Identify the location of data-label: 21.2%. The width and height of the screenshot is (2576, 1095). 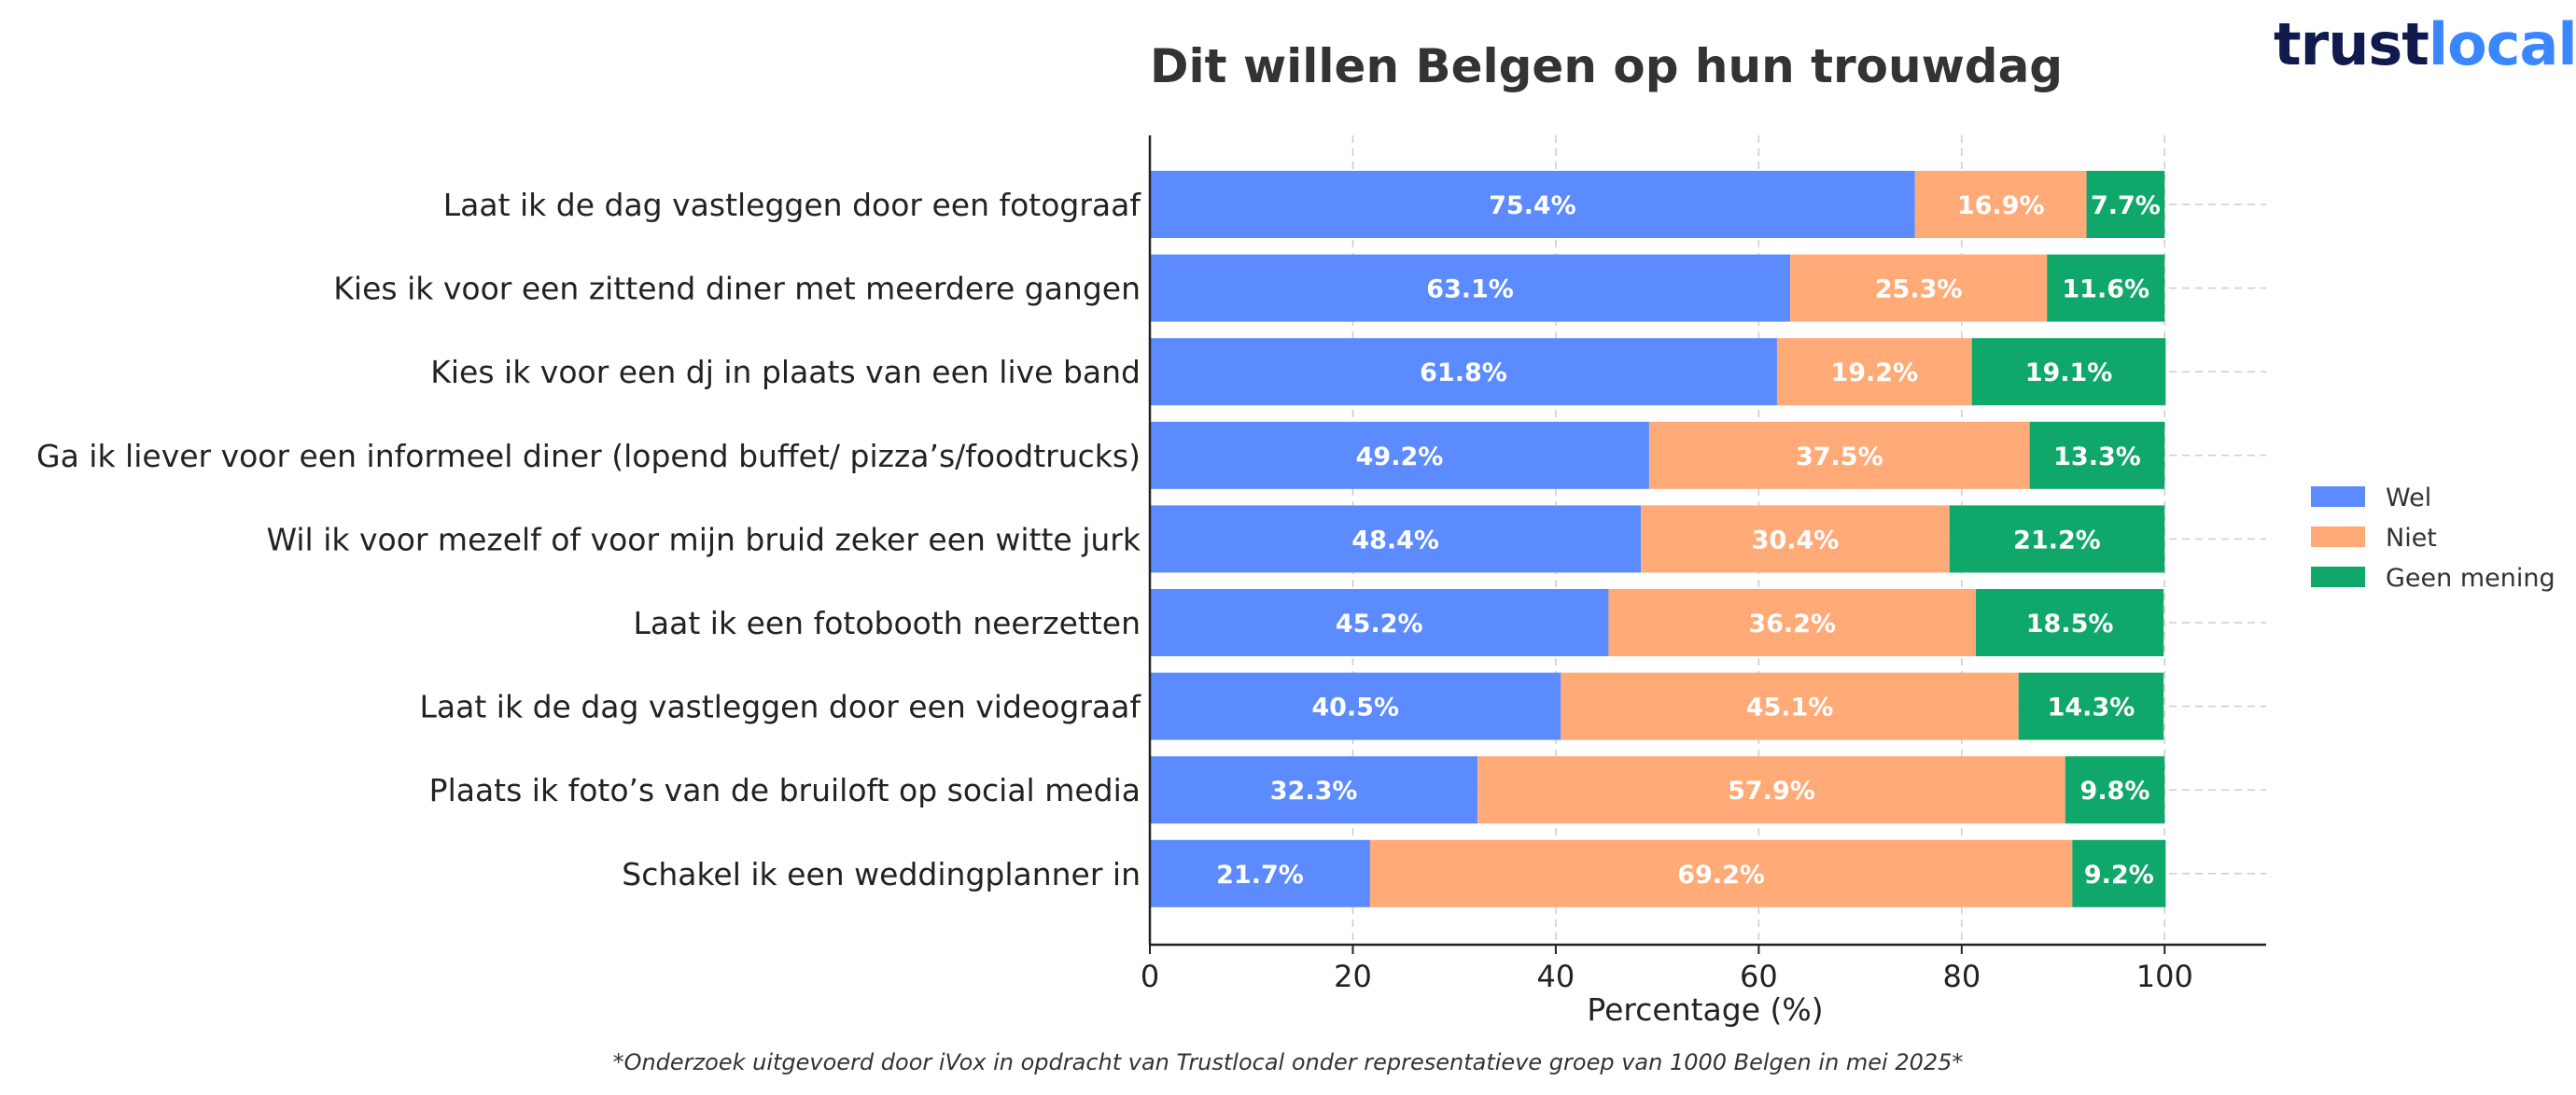
(2057, 540).